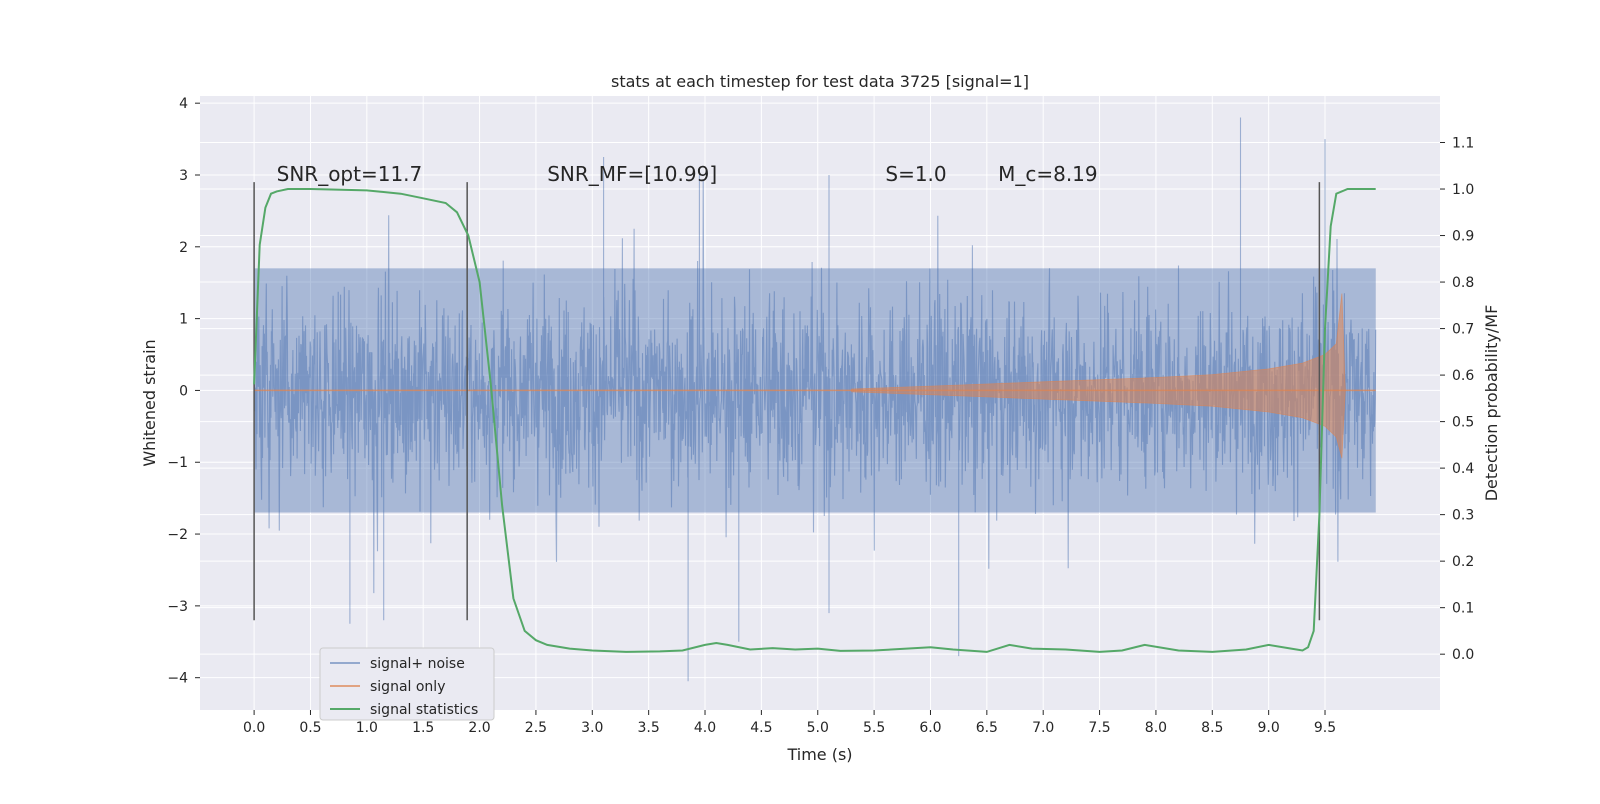 The width and height of the screenshot is (1600, 804). What do you see at coordinates (254, 728) in the screenshot?
I see `x-tick-label: 0.0` at bounding box center [254, 728].